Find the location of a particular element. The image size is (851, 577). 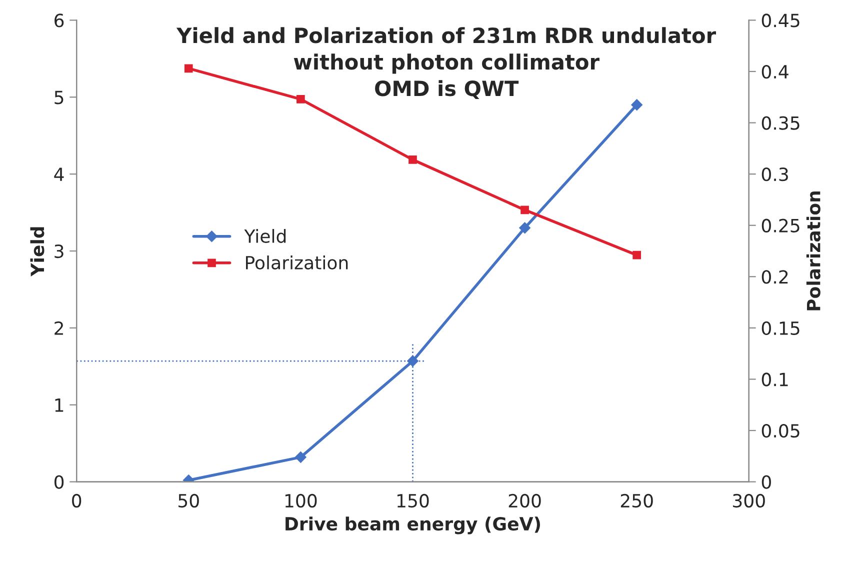

y2-tick-label: 0.35 is located at coordinates (781, 123).